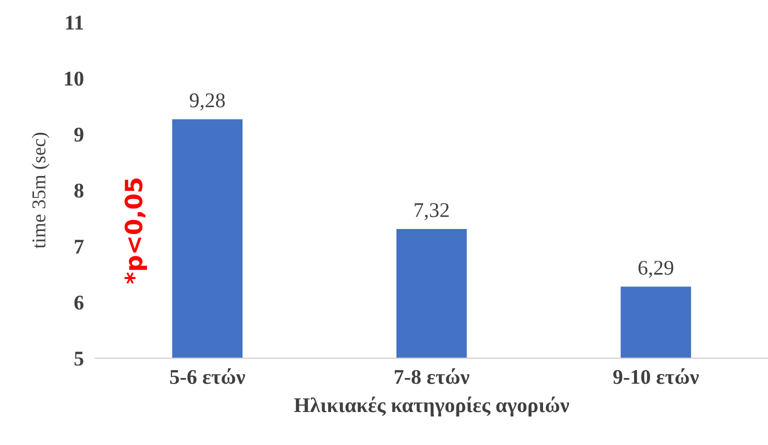 The width and height of the screenshot is (768, 445). What do you see at coordinates (75, 23) in the screenshot?
I see `y-tick-label: 11` at bounding box center [75, 23].